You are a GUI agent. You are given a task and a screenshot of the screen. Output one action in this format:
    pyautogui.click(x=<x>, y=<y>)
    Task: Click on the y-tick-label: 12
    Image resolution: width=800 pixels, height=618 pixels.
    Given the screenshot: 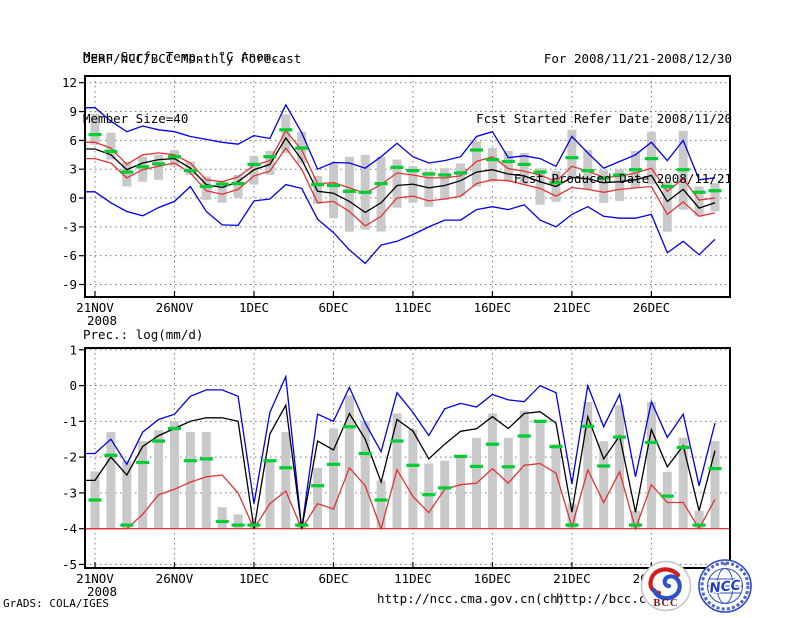 What is the action you would take?
    pyautogui.click(x=69, y=82)
    